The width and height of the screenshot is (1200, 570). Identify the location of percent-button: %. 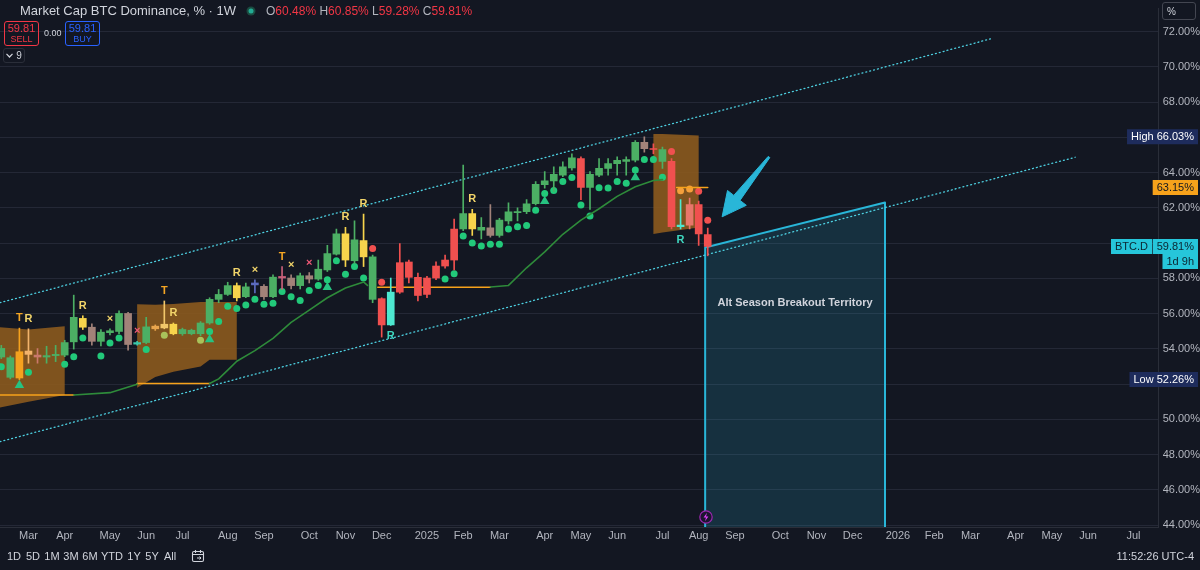
(1179, 11).